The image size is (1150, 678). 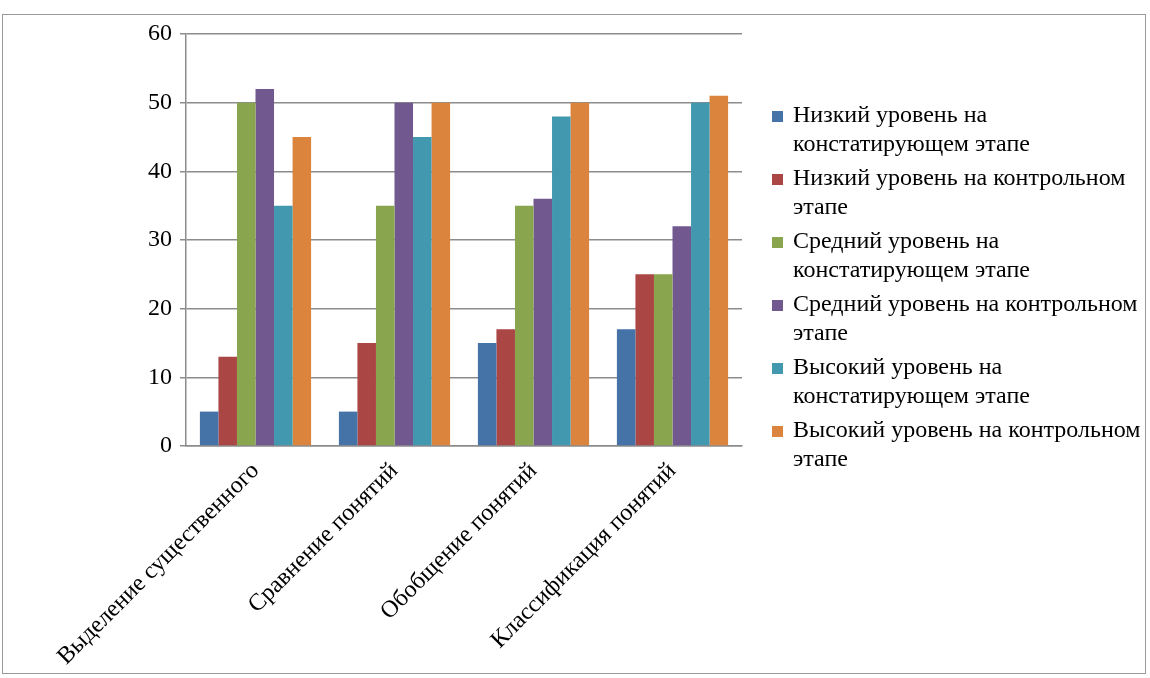 I want to click on y-tick-label: 10, so click(x=160, y=375).